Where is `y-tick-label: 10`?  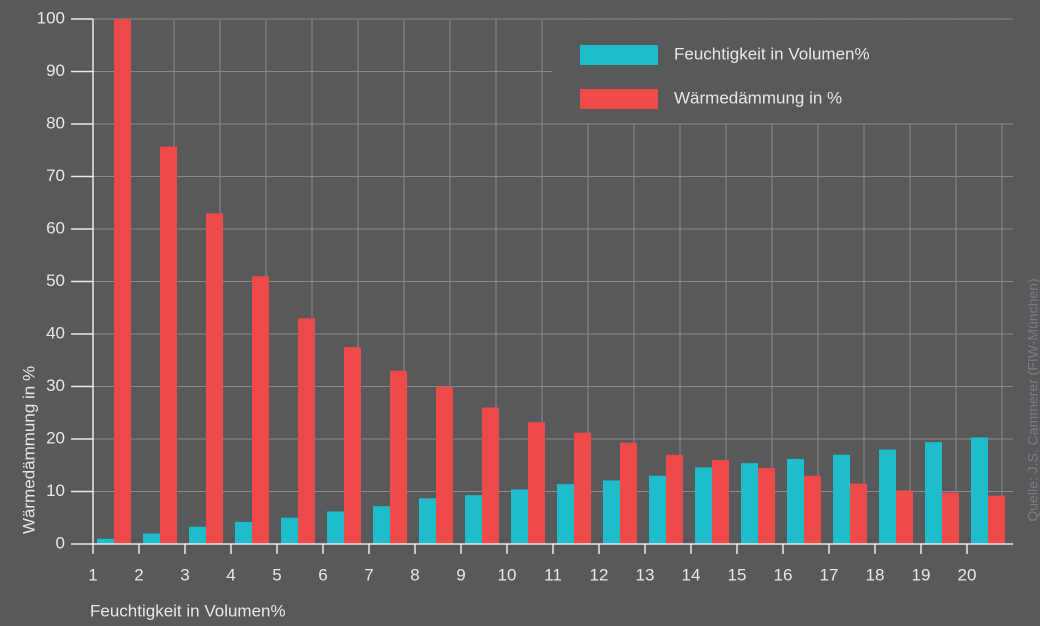 y-tick-label: 10 is located at coordinates (55, 490).